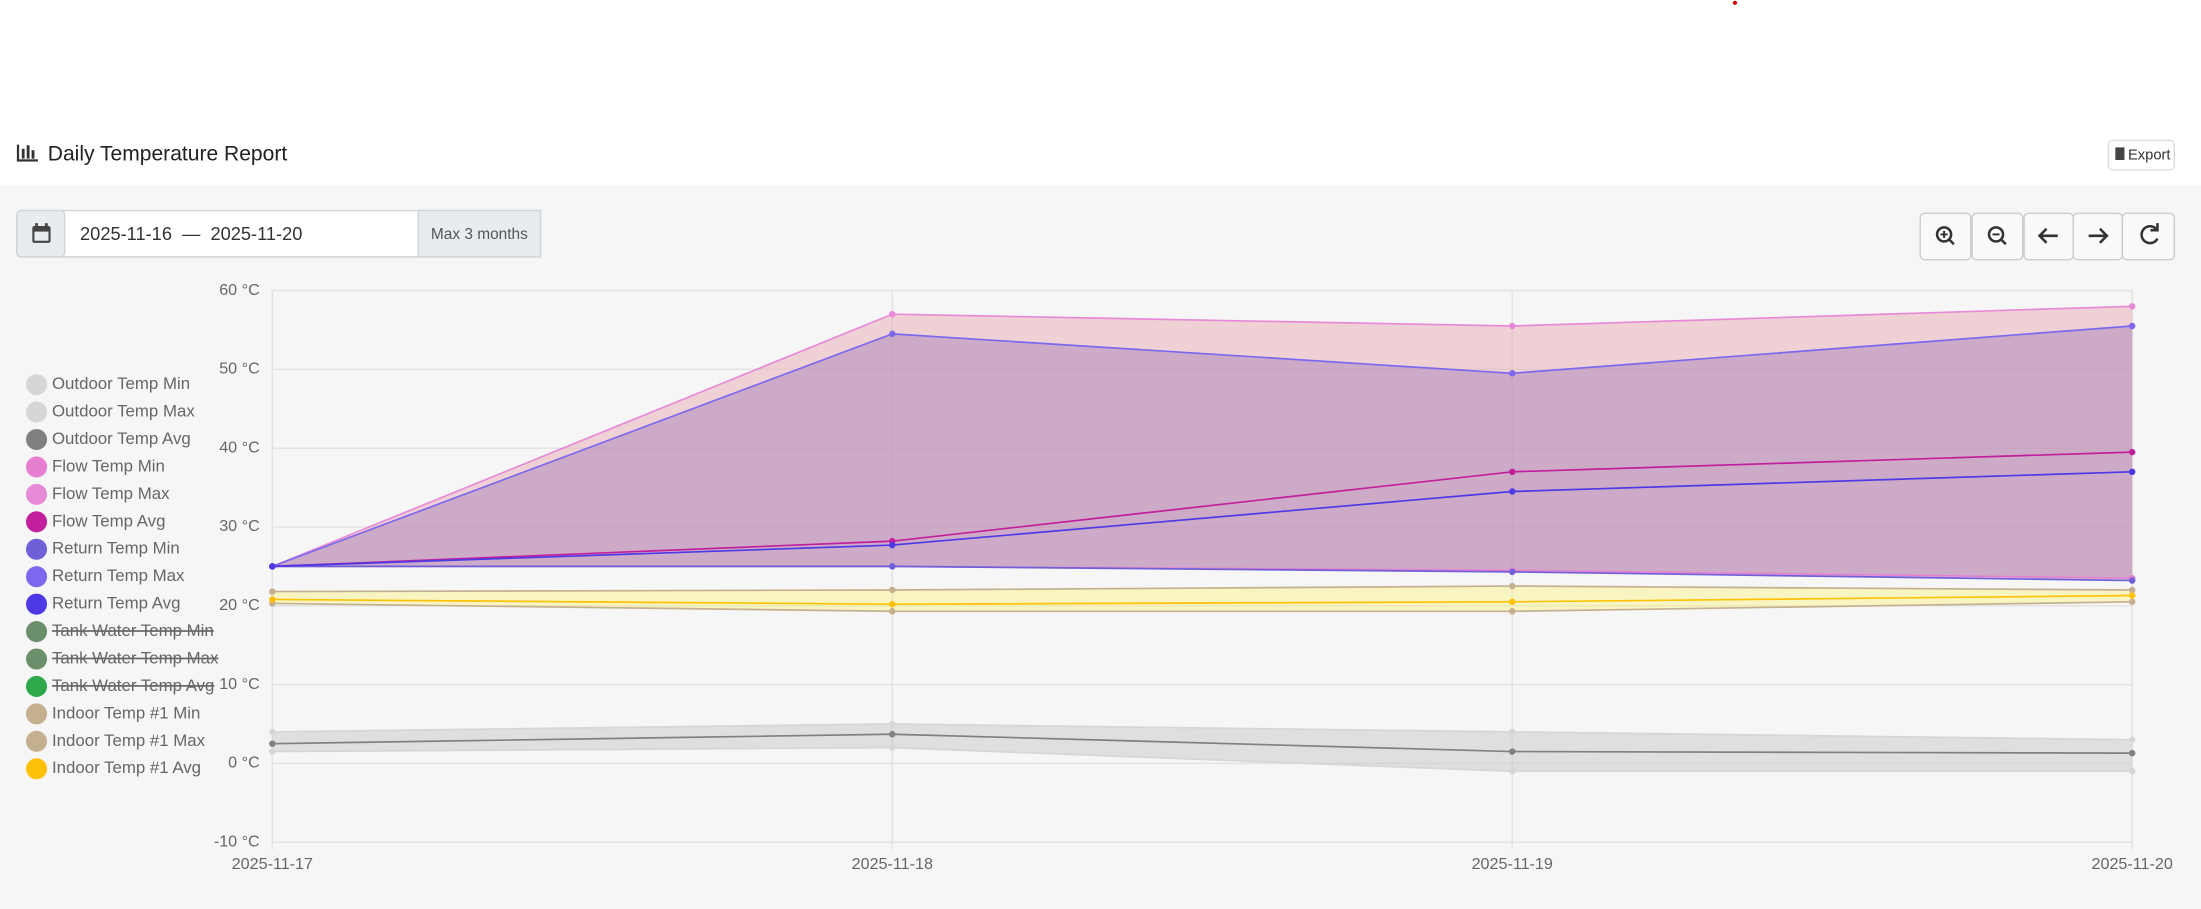 Image resolution: width=2201 pixels, height=909 pixels. What do you see at coordinates (108, 465) in the screenshot?
I see `legend-label: Flow Temp Min` at bounding box center [108, 465].